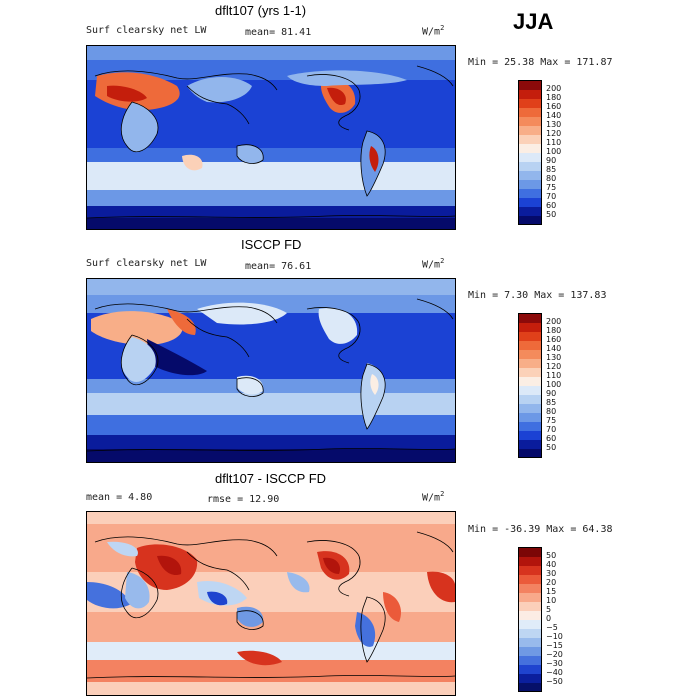 The height and width of the screenshot is (700, 700). I want to click on panel2-tick: 90, so click(551, 393).